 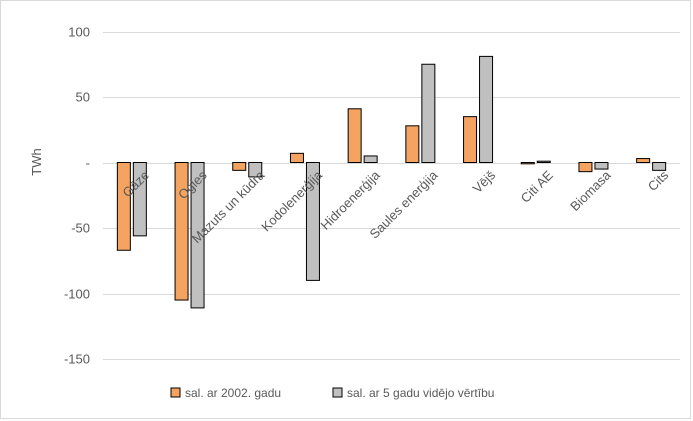 I want to click on y-tick-label: 100, so click(x=79, y=32).